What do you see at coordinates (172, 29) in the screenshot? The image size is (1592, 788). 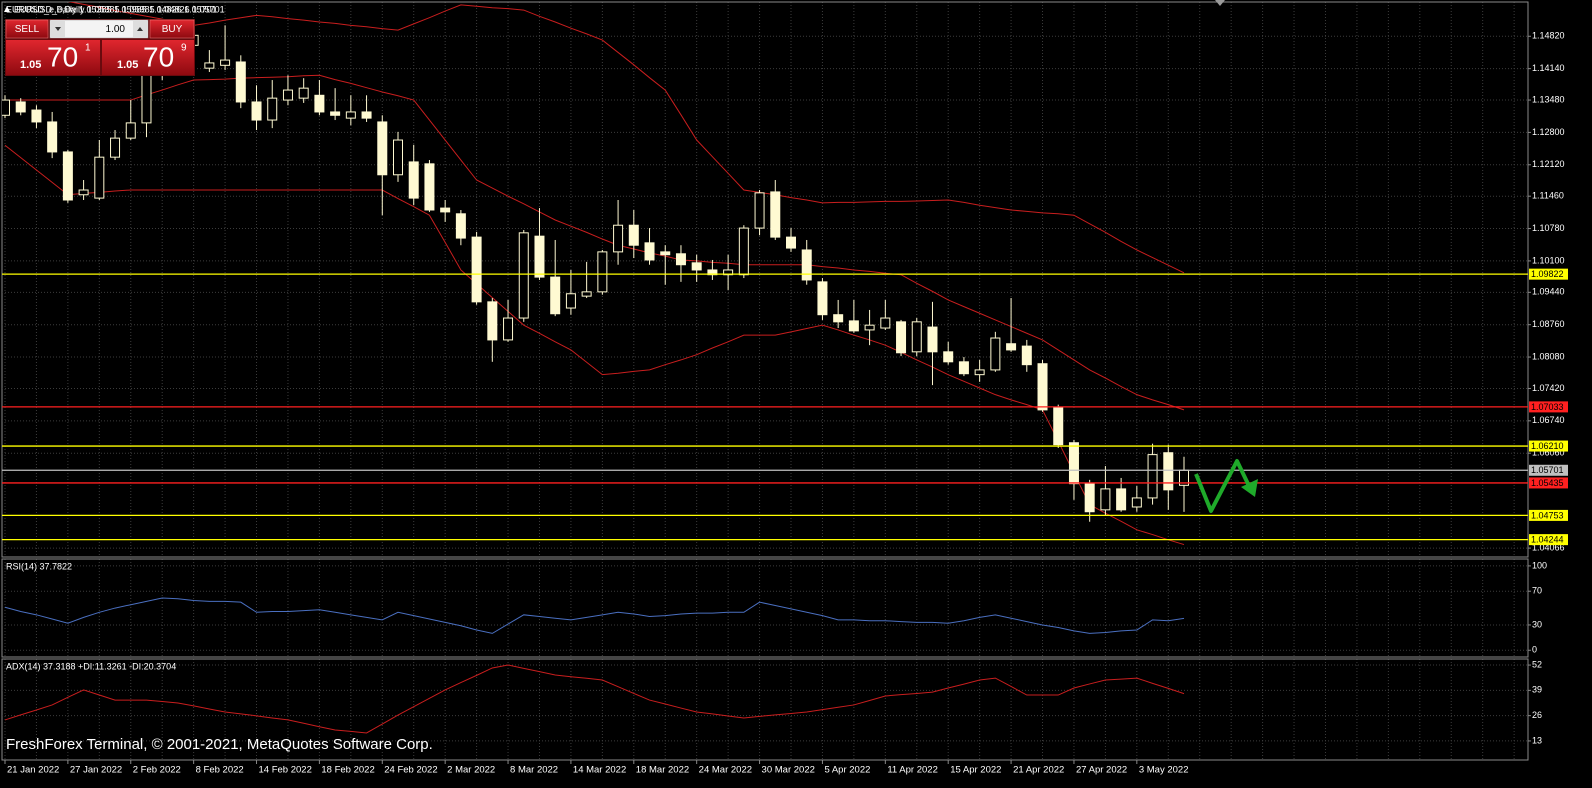 I see `buy-button` at bounding box center [172, 29].